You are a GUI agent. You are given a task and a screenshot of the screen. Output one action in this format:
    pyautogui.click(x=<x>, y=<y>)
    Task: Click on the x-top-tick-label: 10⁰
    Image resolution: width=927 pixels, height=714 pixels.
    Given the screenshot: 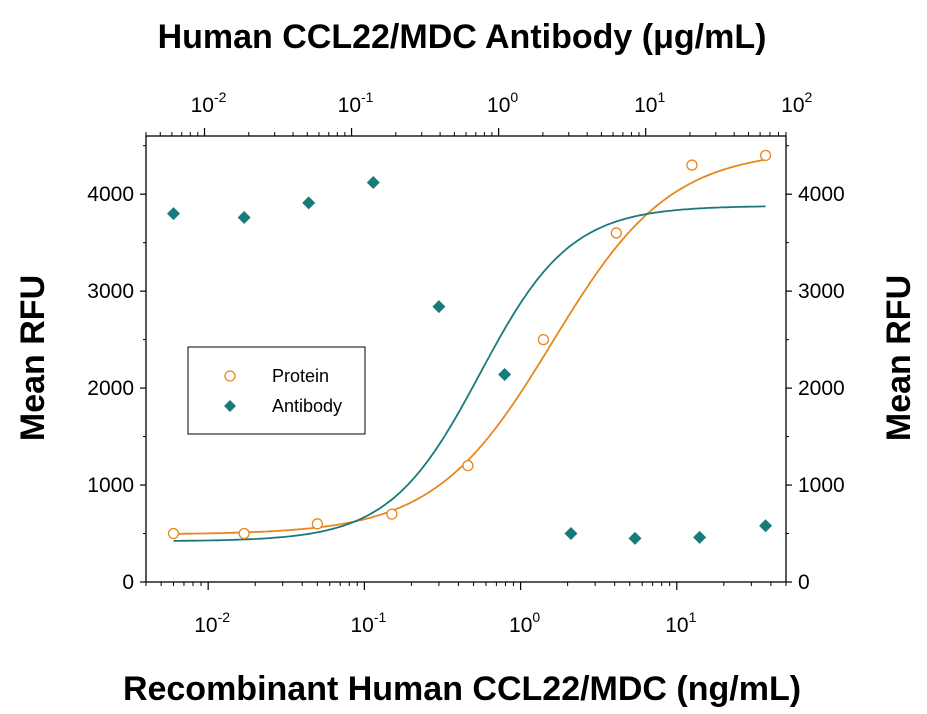 What is the action you would take?
    pyautogui.click(x=502, y=103)
    